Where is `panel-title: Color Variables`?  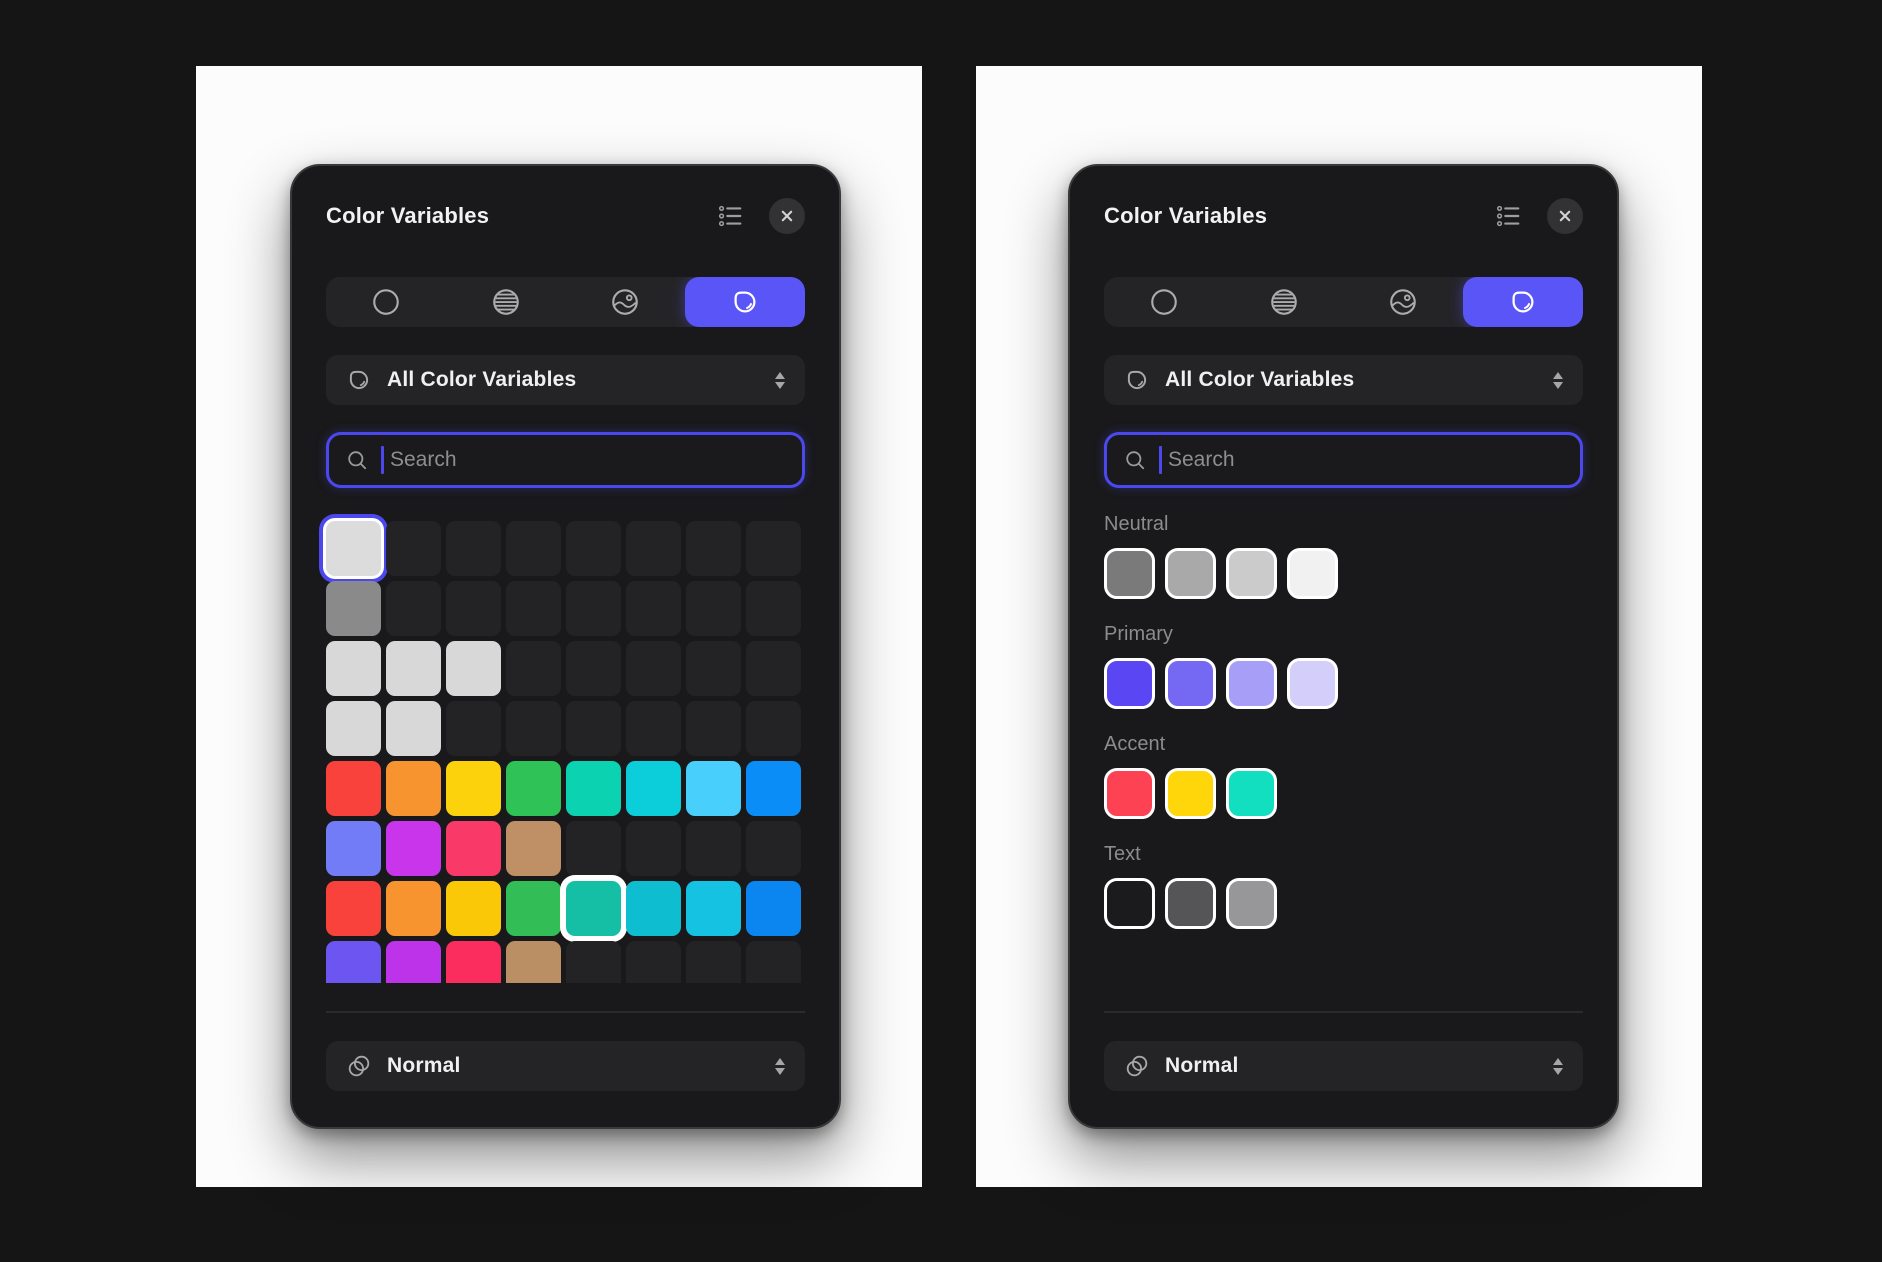
panel-title: Color Variables is located at coordinates (408, 215).